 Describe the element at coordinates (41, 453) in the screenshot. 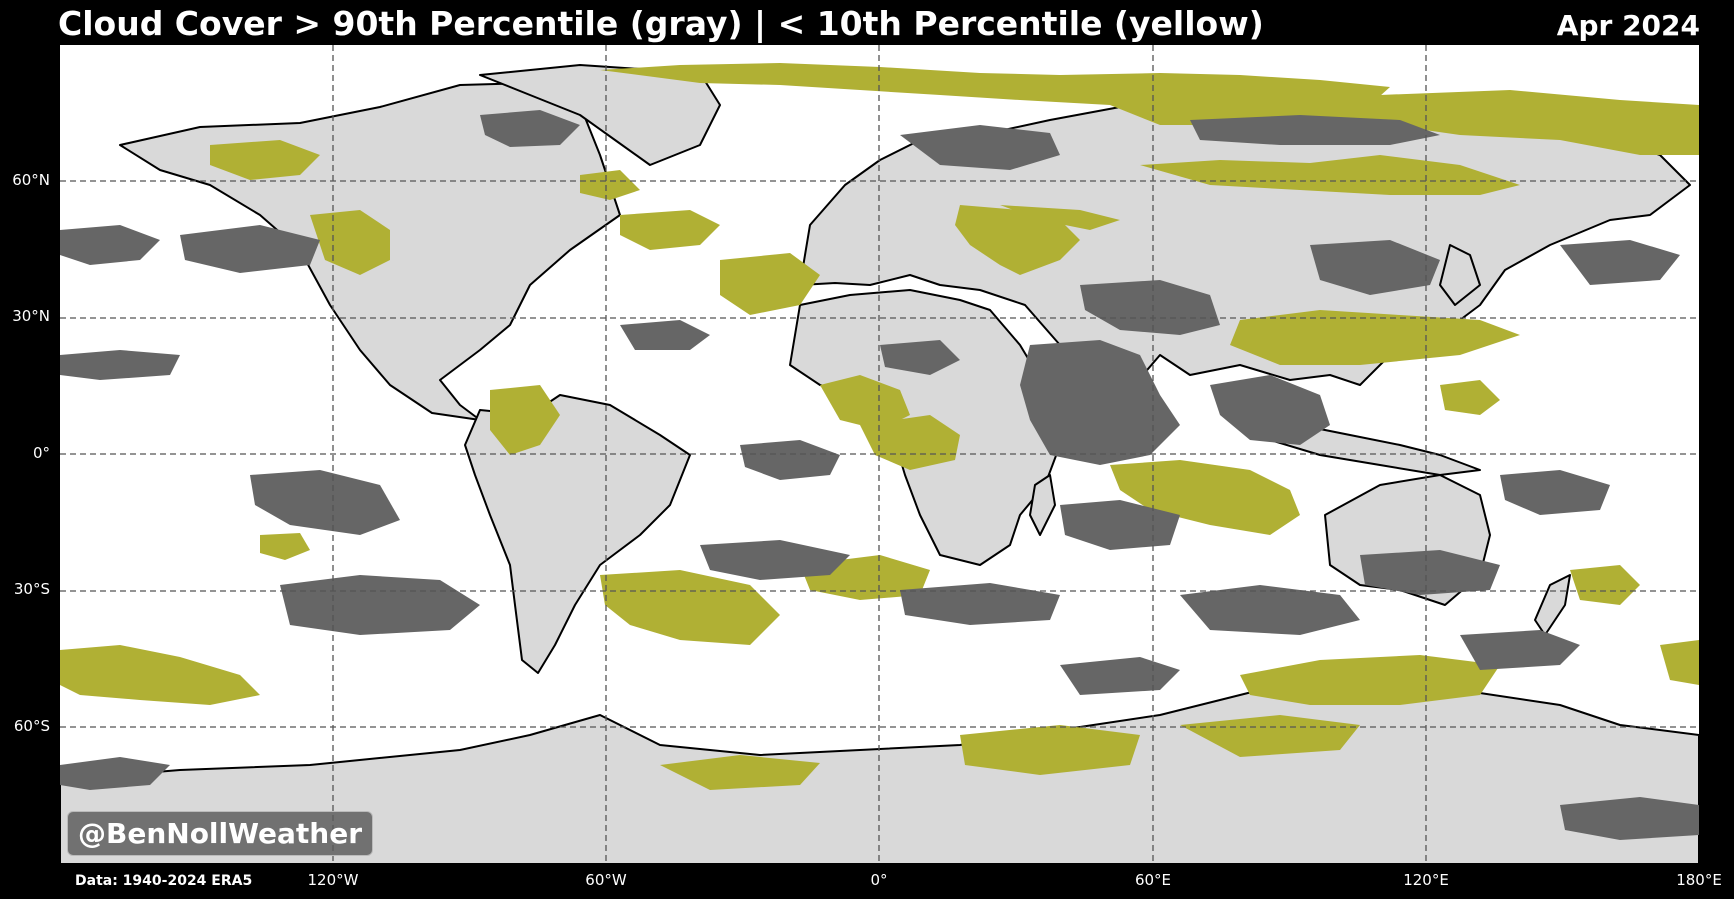

I see `lat-label-equator: 0°` at that location.